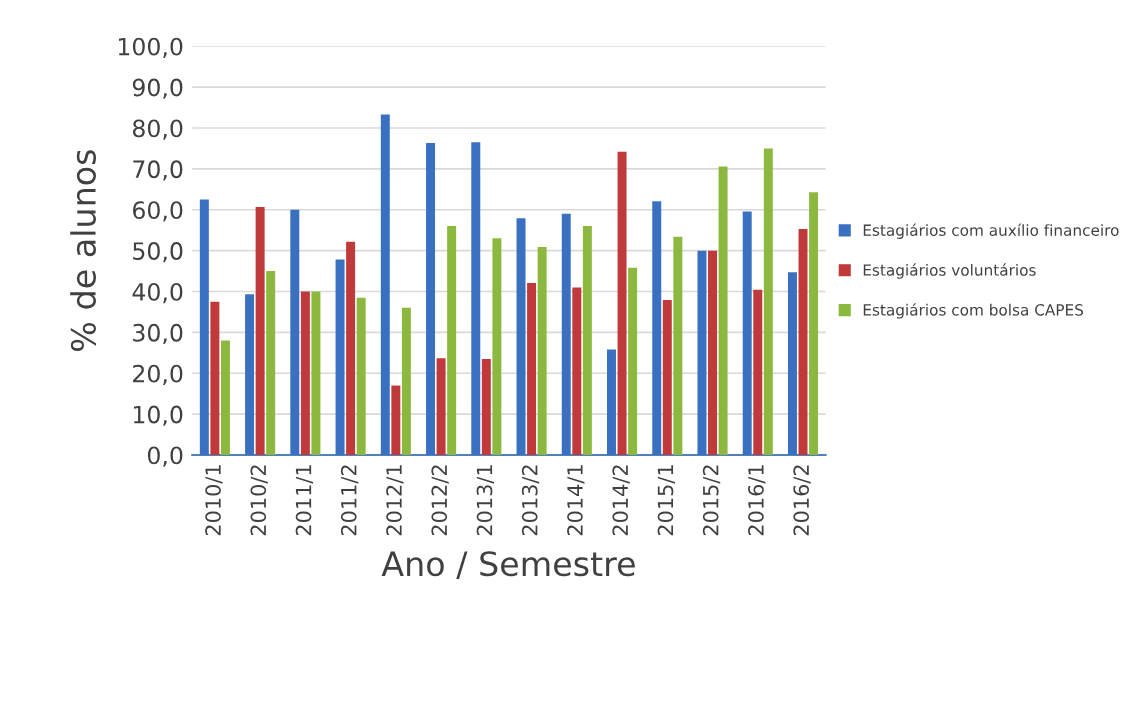 This screenshot has width=1131, height=711. Describe the element at coordinates (802, 500) in the screenshot. I see `x-tick-label: 2016/2` at that location.